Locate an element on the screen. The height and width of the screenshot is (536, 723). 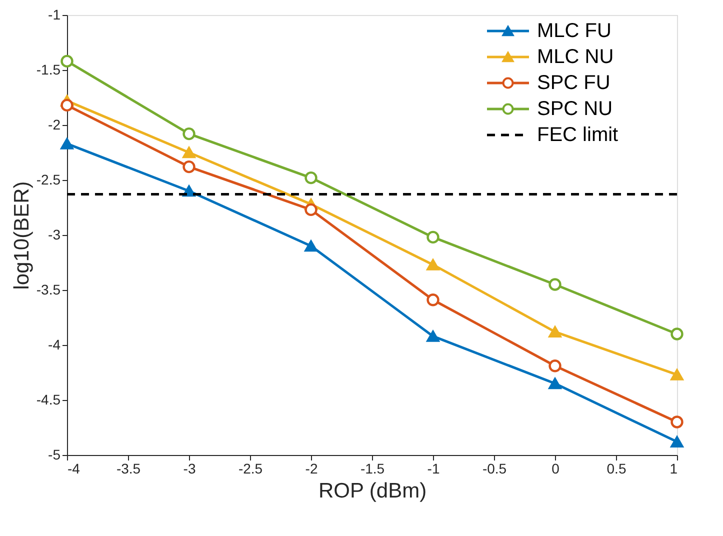
x-axis-title: ROP (dBm) is located at coordinates (372, 491).